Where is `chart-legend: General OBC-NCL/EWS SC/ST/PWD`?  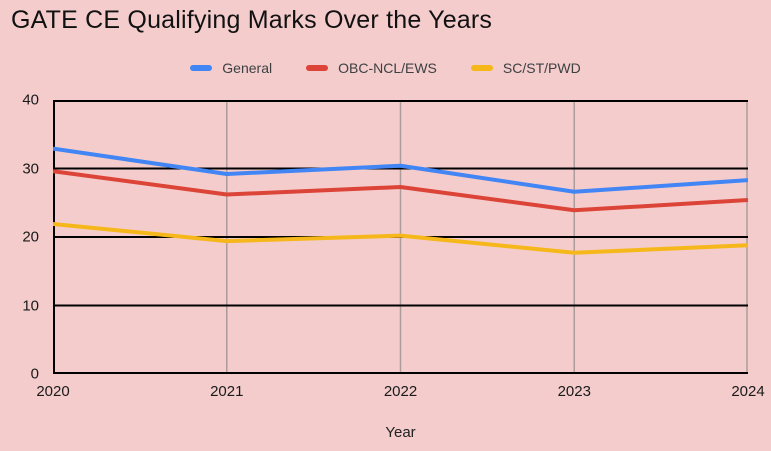 chart-legend: General OBC-NCL/EWS SC/ST/PWD is located at coordinates (385, 68).